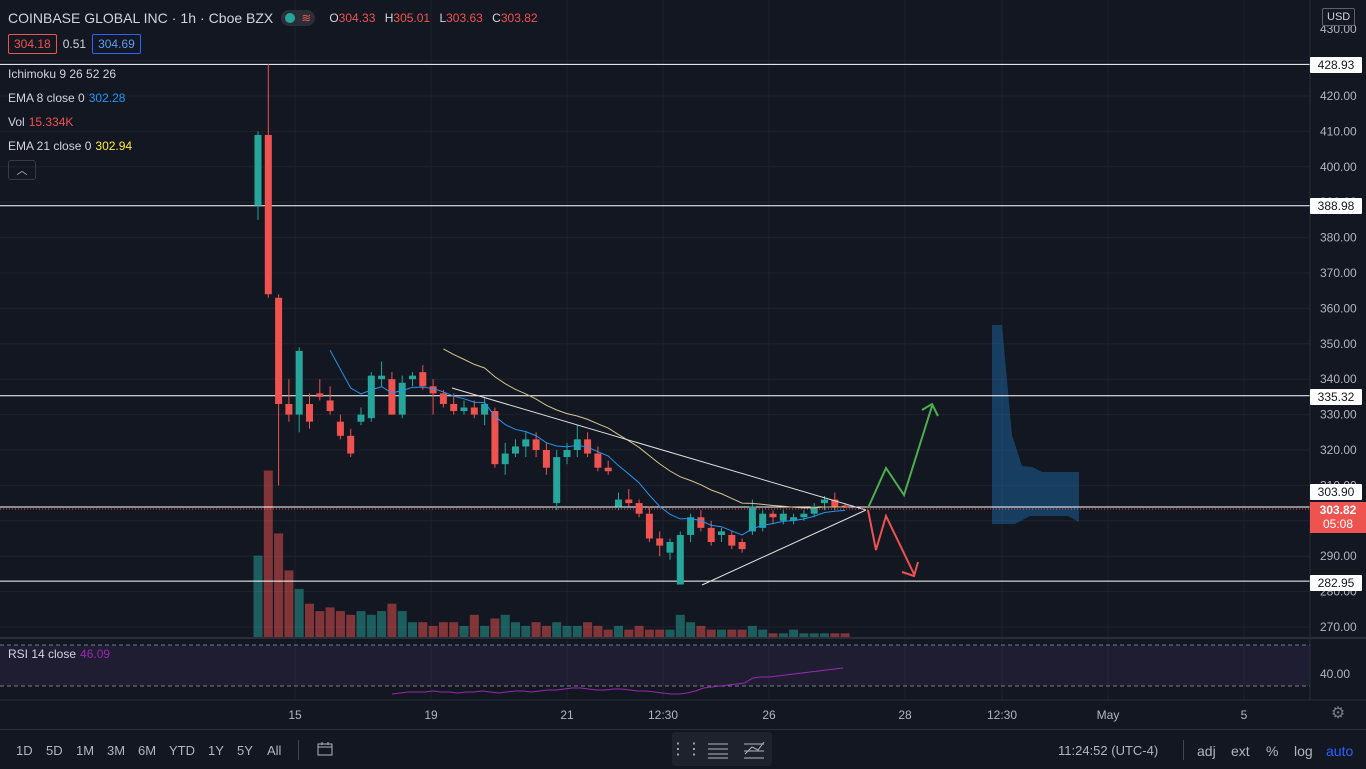 The width and height of the screenshot is (1366, 769). I want to click on interval-label: 1h, so click(188, 18).